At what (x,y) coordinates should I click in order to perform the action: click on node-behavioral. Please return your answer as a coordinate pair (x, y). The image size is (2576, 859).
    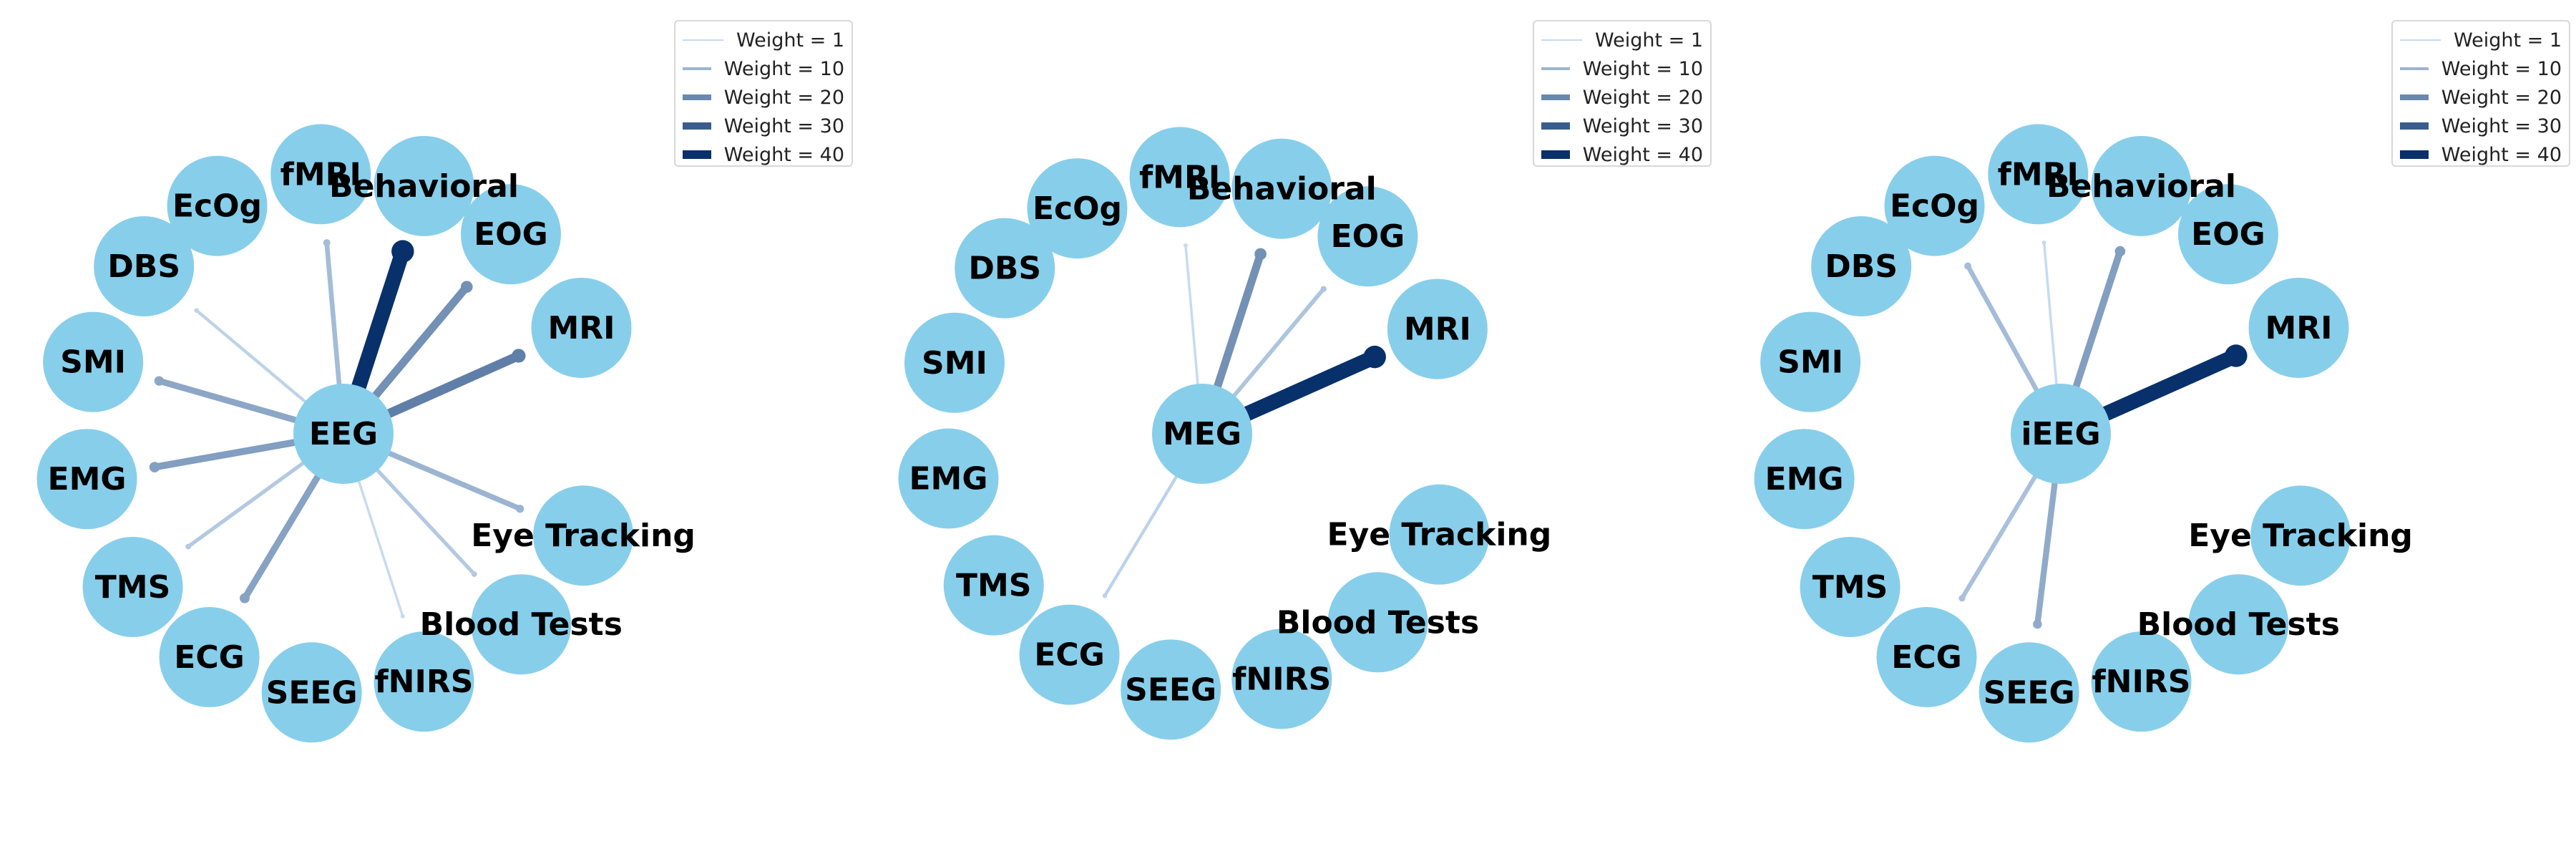
    Looking at the image, I should click on (424, 185).